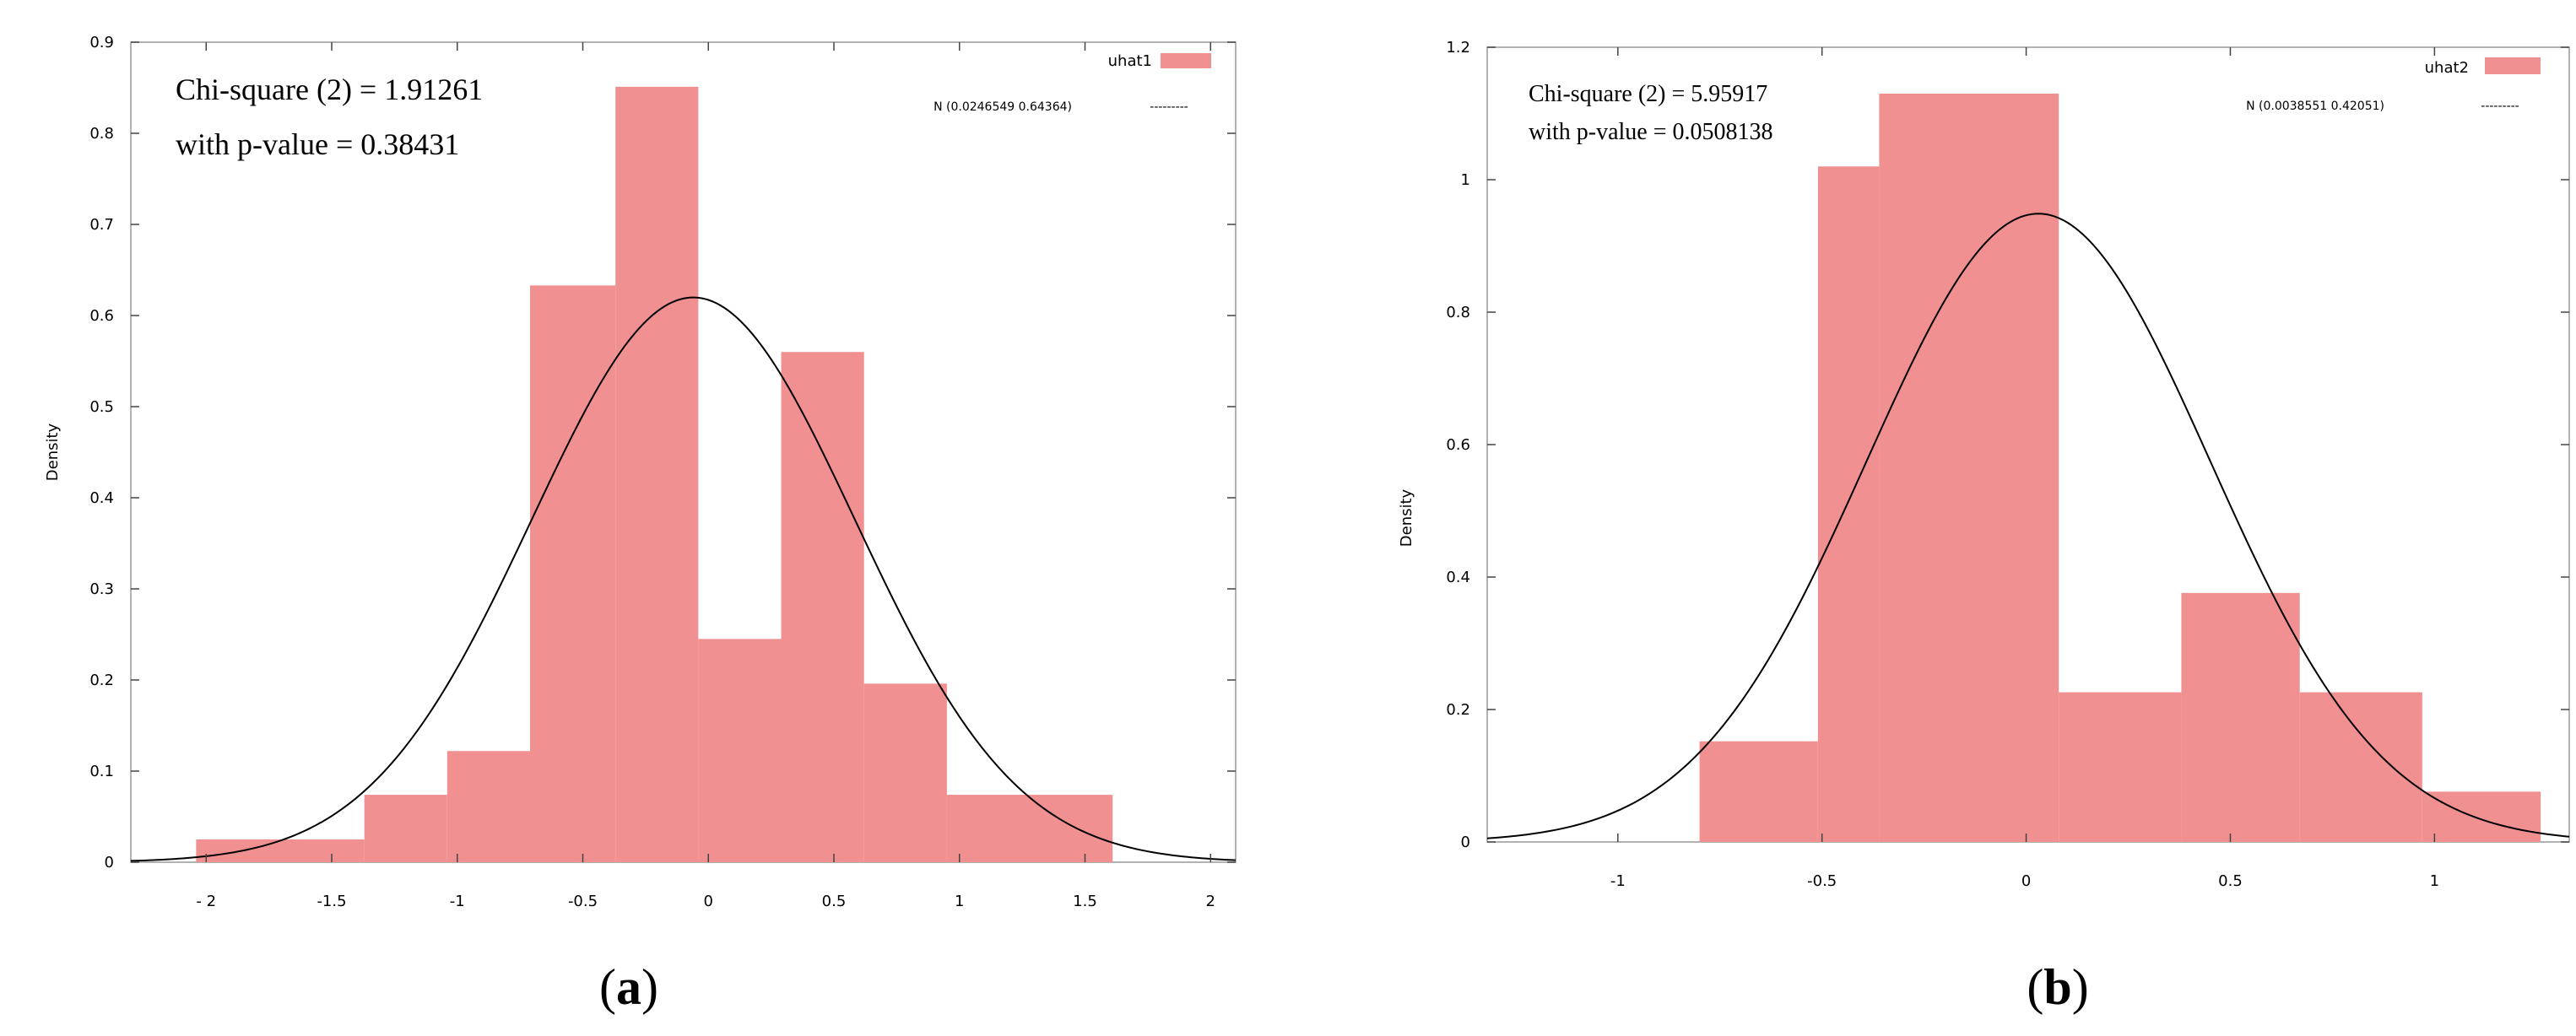 This screenshot has height=1036, width=2576. Describe the element at coordinates (1465, 843) in the screenshot. I see `panel-b-y-tick-label: 0` at that location.